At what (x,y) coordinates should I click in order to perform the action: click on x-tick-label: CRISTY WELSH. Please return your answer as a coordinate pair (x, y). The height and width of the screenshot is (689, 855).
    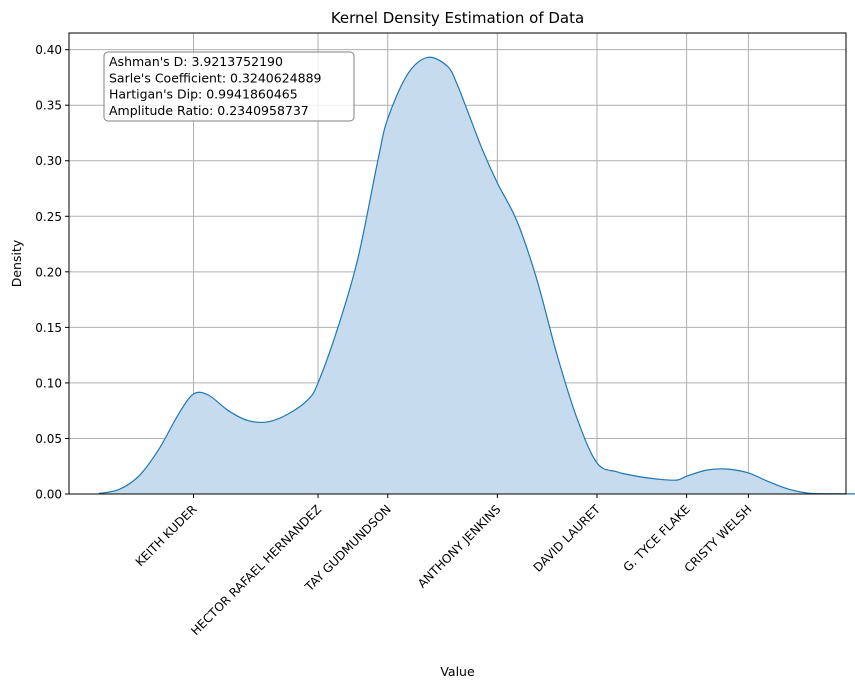
    Looking at the image, I should click on (718, 538).